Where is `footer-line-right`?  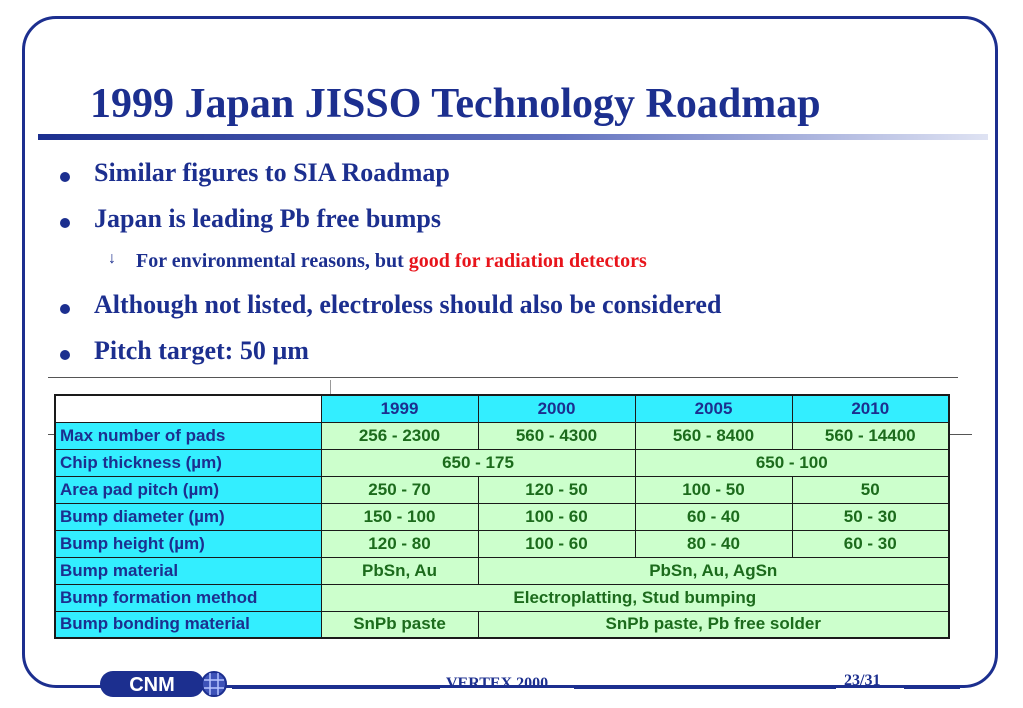 footer-line-right is located at coordinates (932, 687).